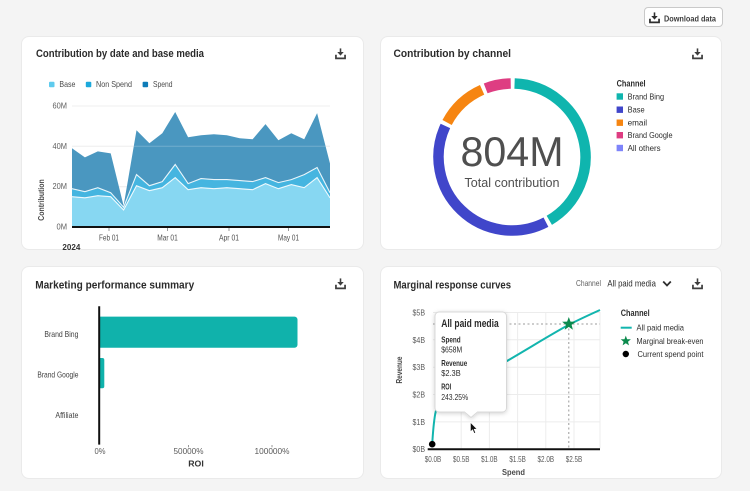 This screenshot has width=750, height=491. What do you see at coordinates (109, 238) in the screenshot?
I see `svg-text: Feb 01` at bounding box center [109, 238].